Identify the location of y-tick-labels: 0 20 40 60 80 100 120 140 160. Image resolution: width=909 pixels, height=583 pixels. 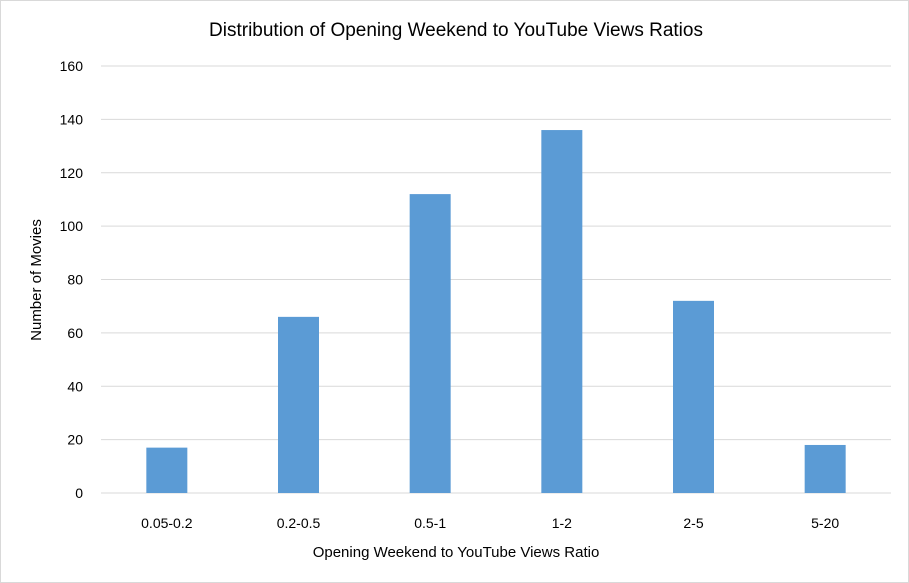
(72, 279).